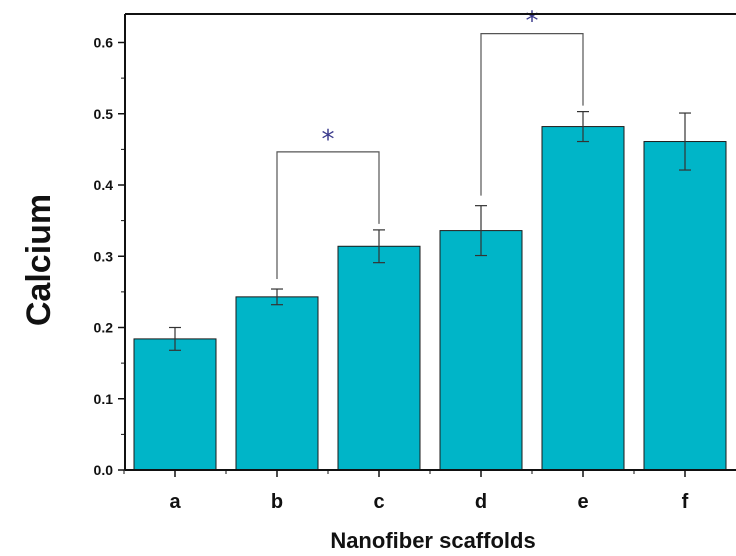 This screenshot has width=736, height=556. Describe the element at coordinates (39, 260) in the screenshot. I see `y-axis-label: Calcium` at that location.